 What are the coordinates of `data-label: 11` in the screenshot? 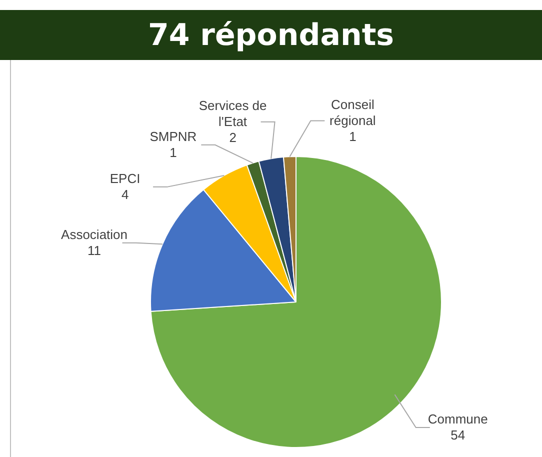 It's located at (95, 250).